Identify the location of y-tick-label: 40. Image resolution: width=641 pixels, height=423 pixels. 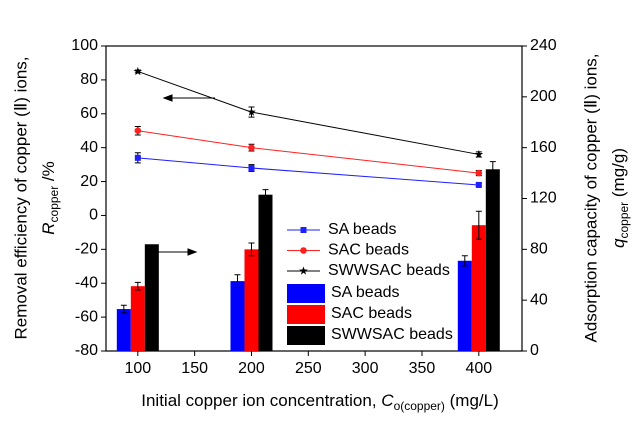
(89, 147).